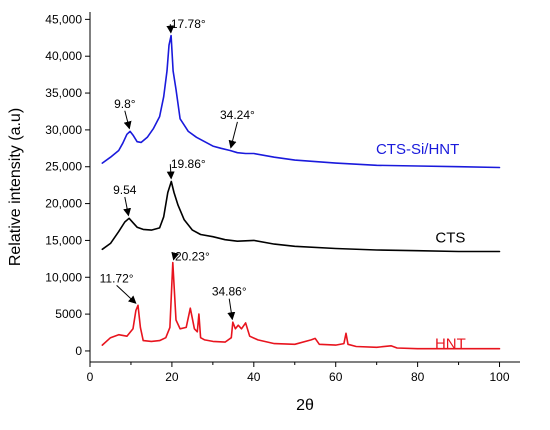 The height and width of the screenshot is (430, 550). What do you see at coordinates (254, 377) in the screenshot?
I see `x-tick-label: 40` at bounding box center [254, 377].